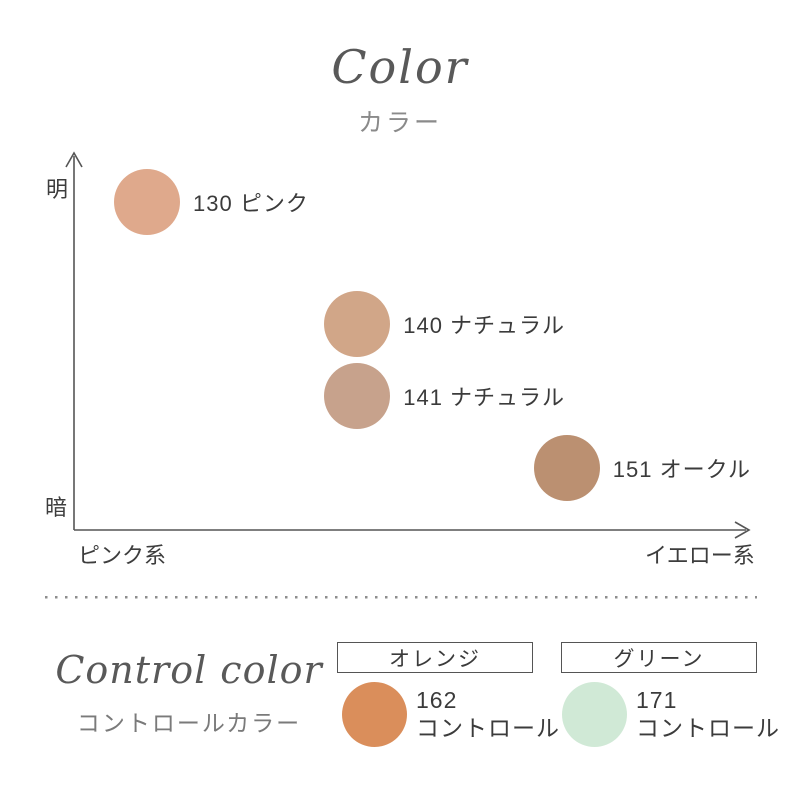 This screenshot has width=800, height=800. I want to click on category-box-green: グリーン, so click(659, 657).